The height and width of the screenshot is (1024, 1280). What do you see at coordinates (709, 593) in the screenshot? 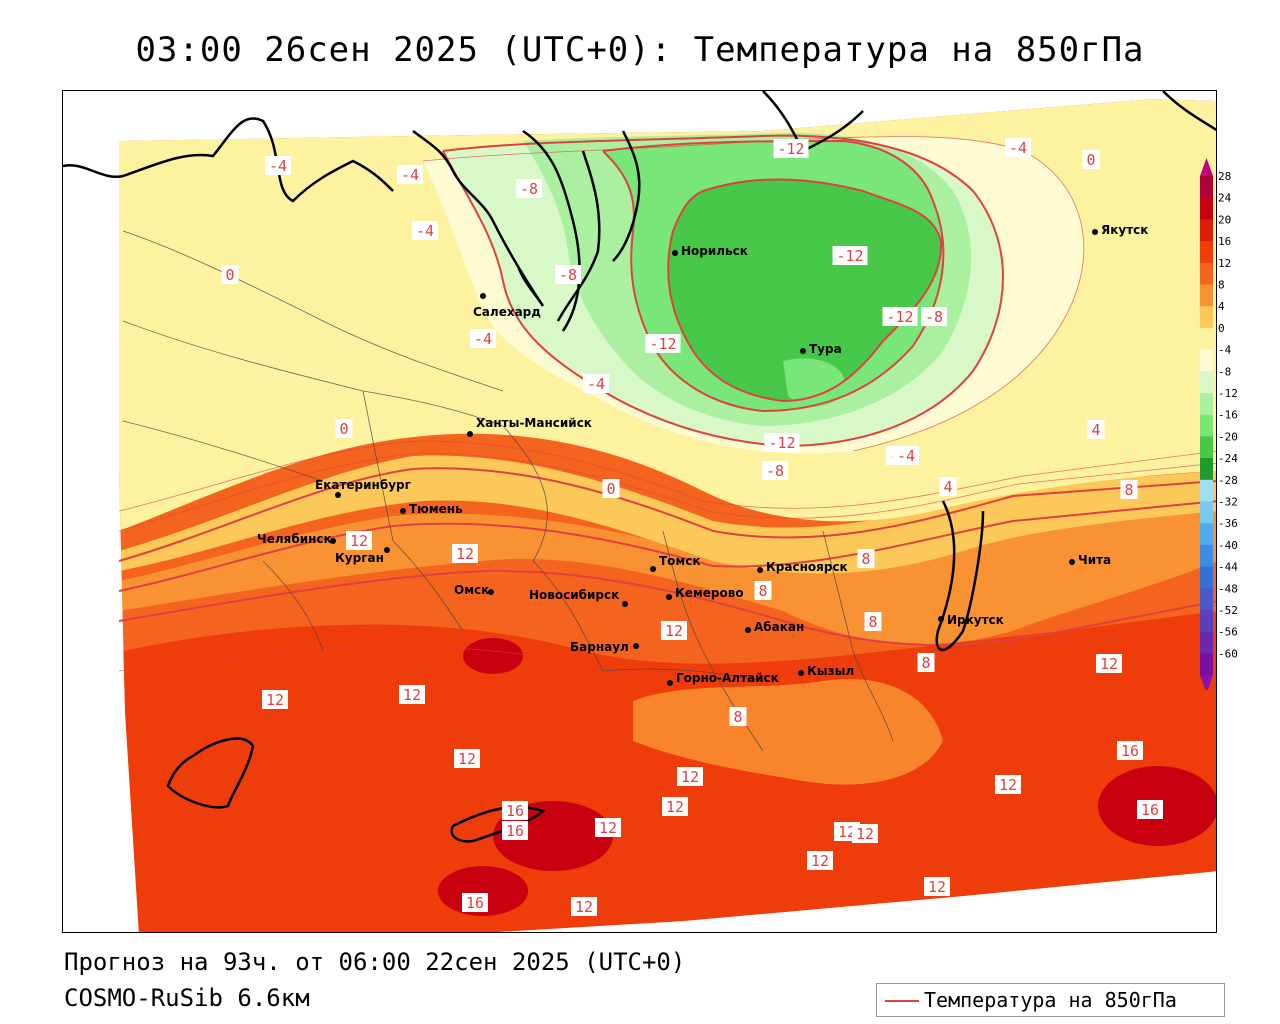
I see `svg-text: Кемерово` at bounding box center [709, 593].